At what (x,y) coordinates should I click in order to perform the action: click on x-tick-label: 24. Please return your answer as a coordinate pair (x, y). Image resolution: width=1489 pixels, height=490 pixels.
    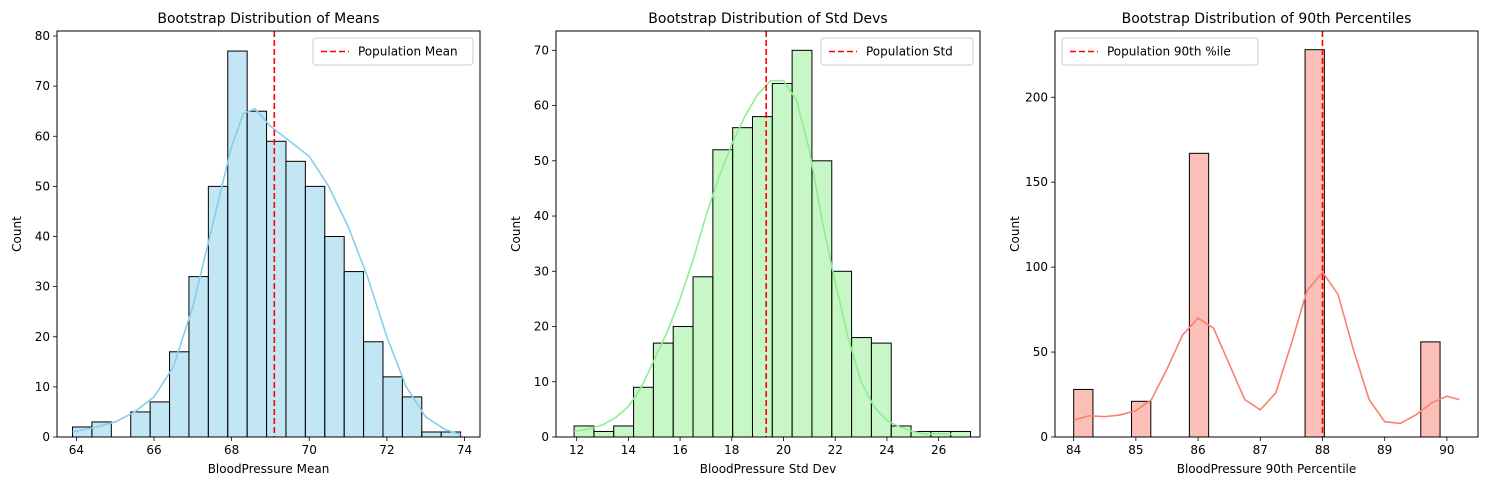
    Looking at the image, I should click on (886, 450).